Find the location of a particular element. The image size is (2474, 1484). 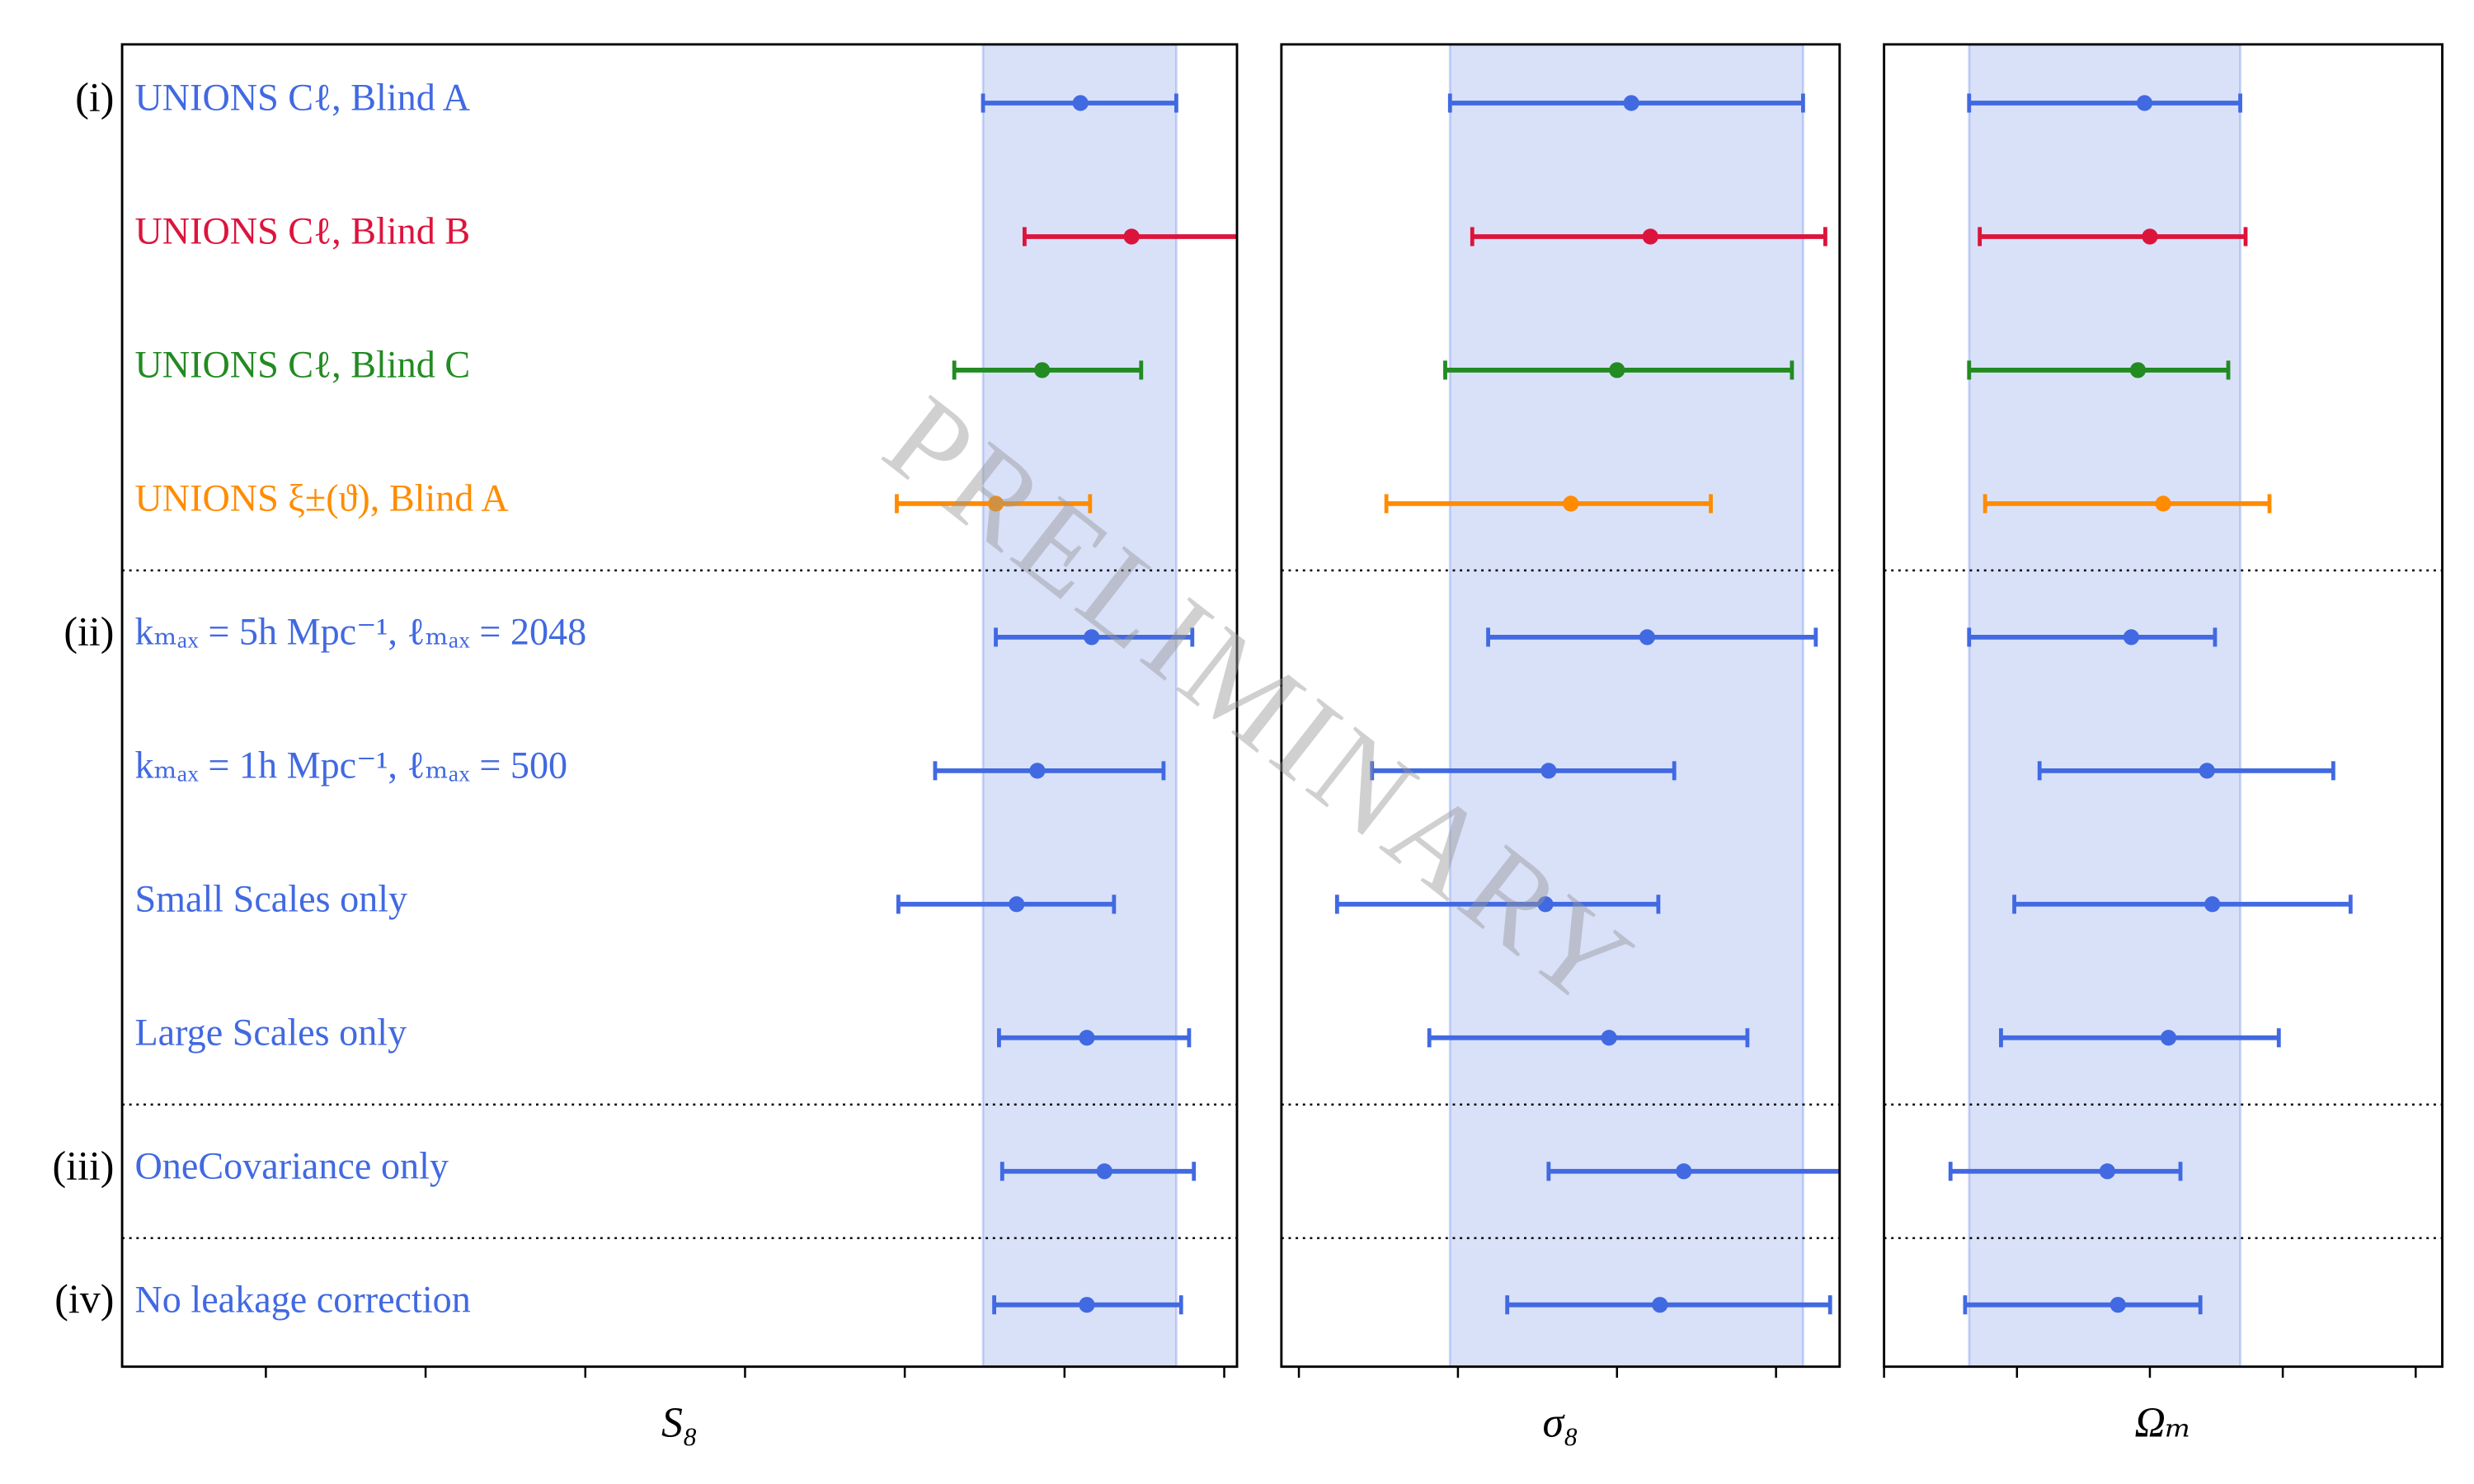

group-label: (i) is located at coordinates (94, 97).